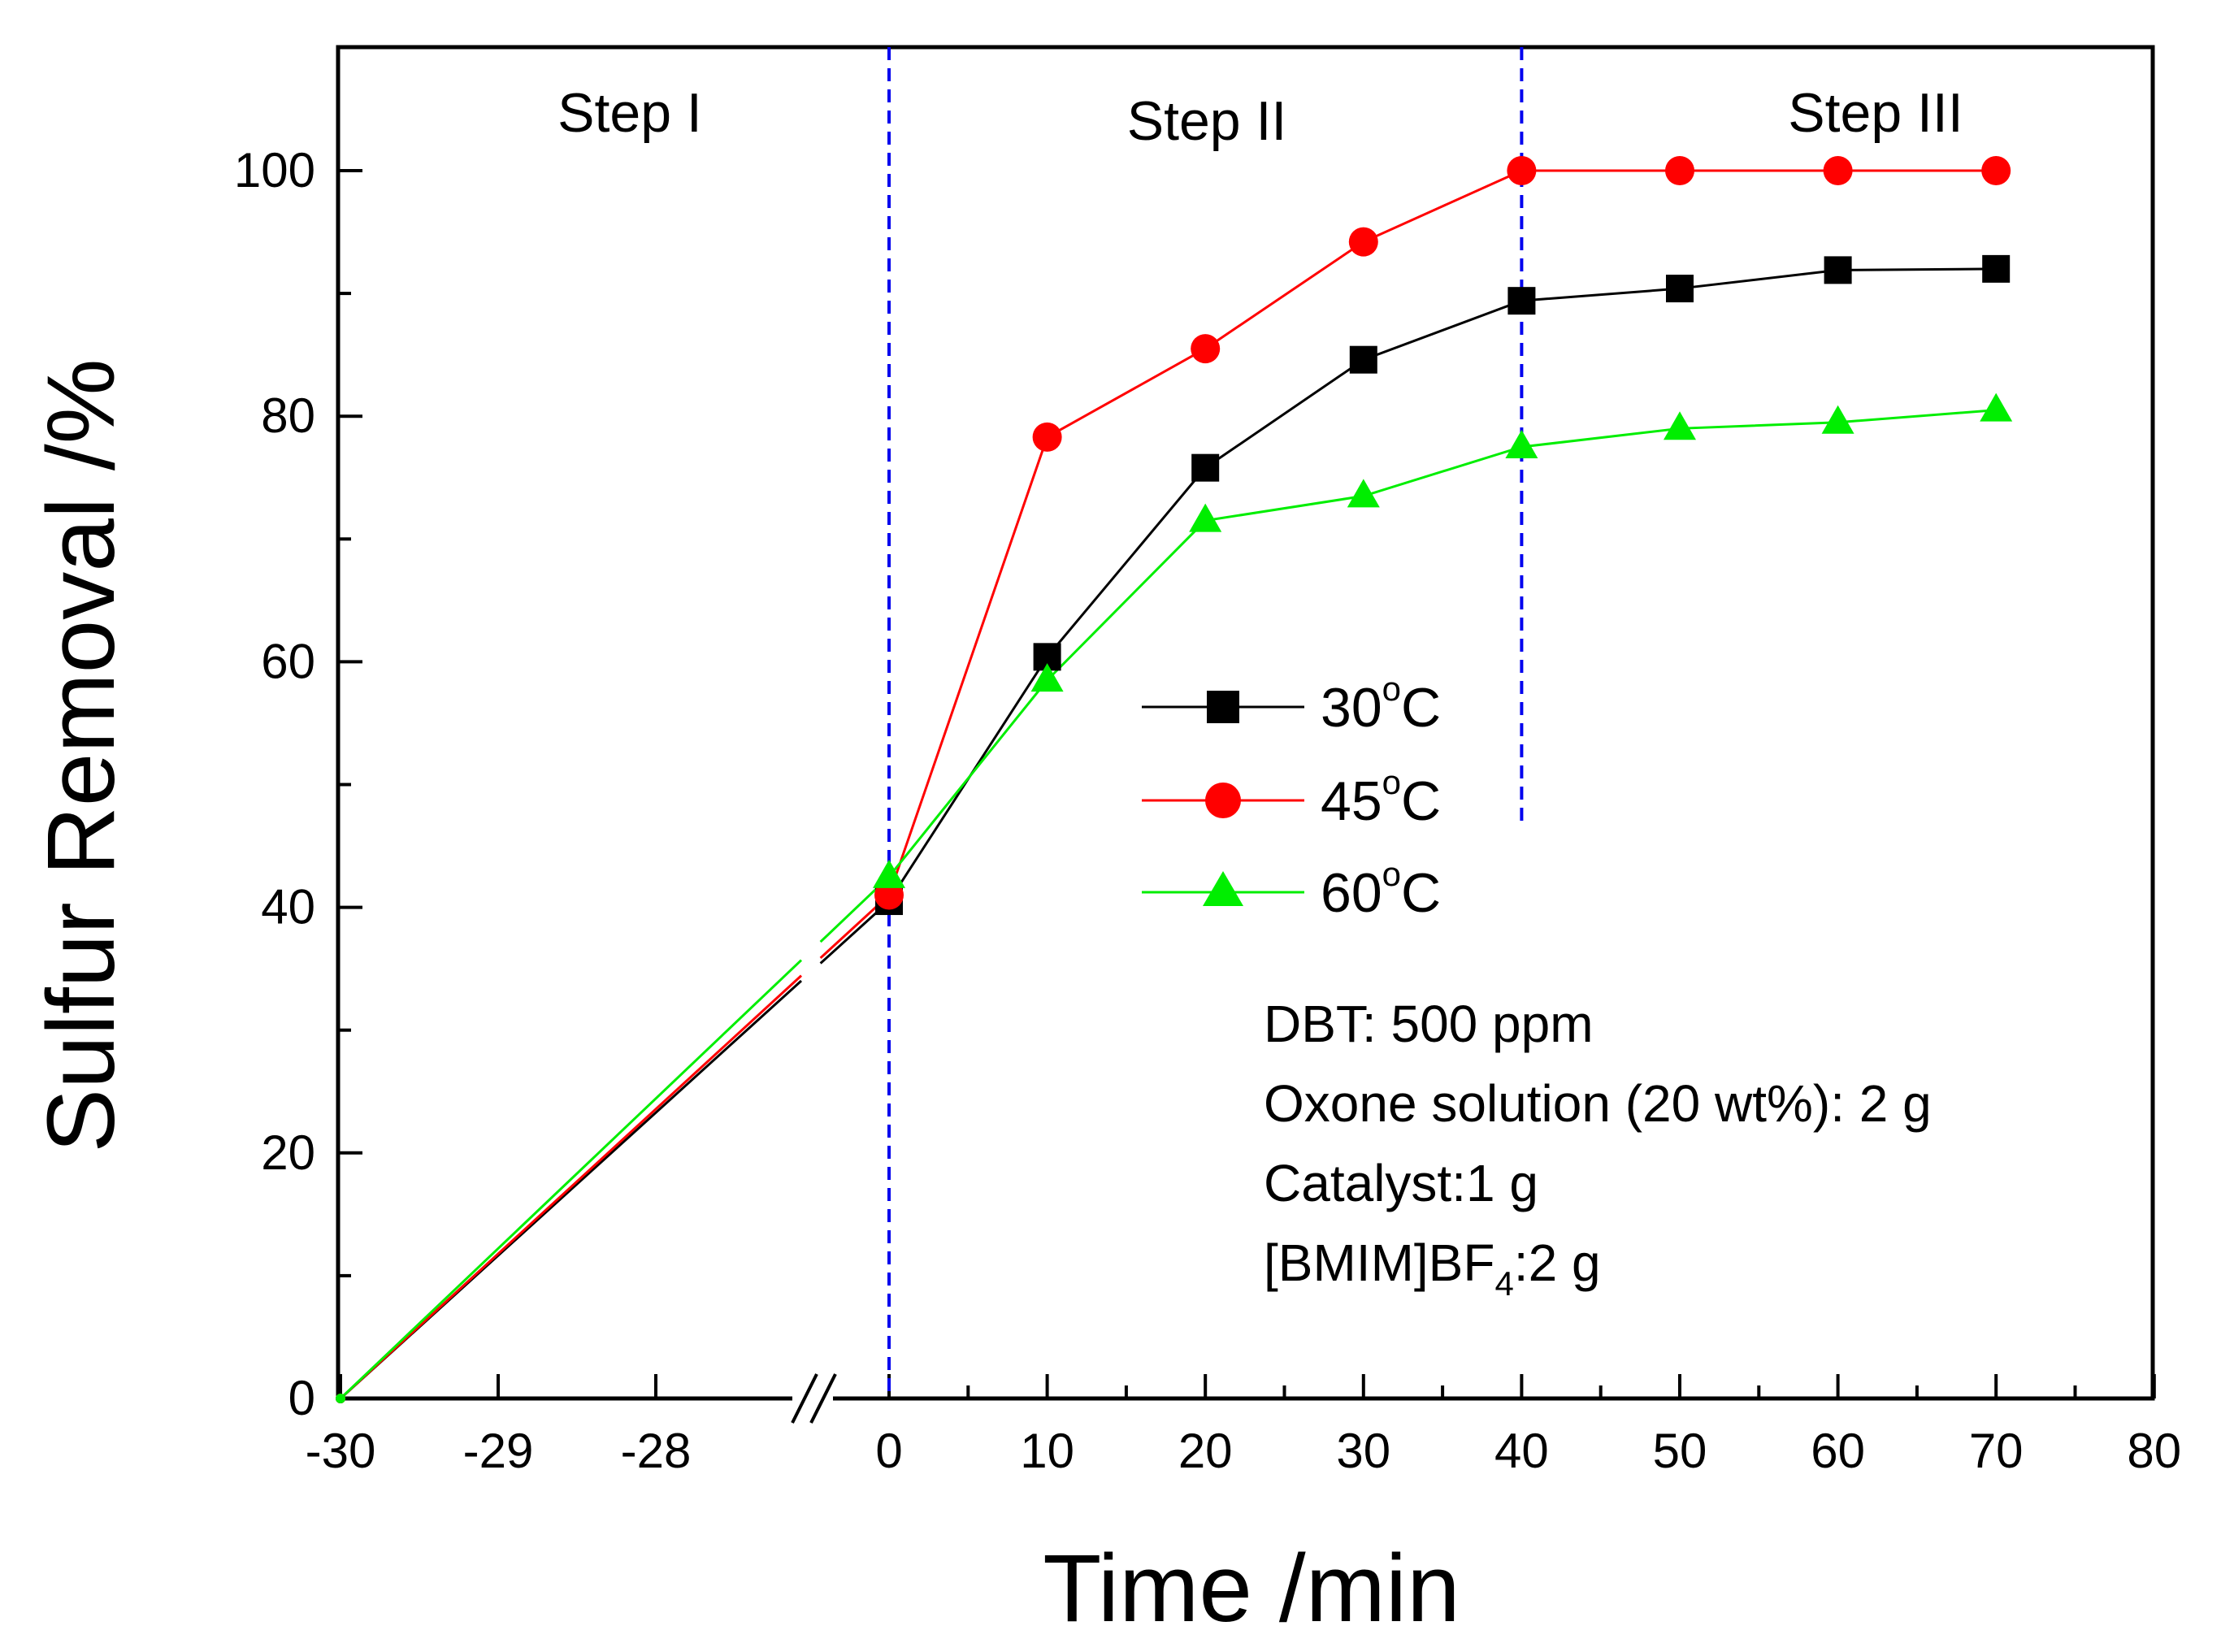 The height and width of the screenshot is (1652, 2221). What do you see at coordinates (1442, 643) in the screenshot?
I see `series-line` at bounding box center [1442, 643].